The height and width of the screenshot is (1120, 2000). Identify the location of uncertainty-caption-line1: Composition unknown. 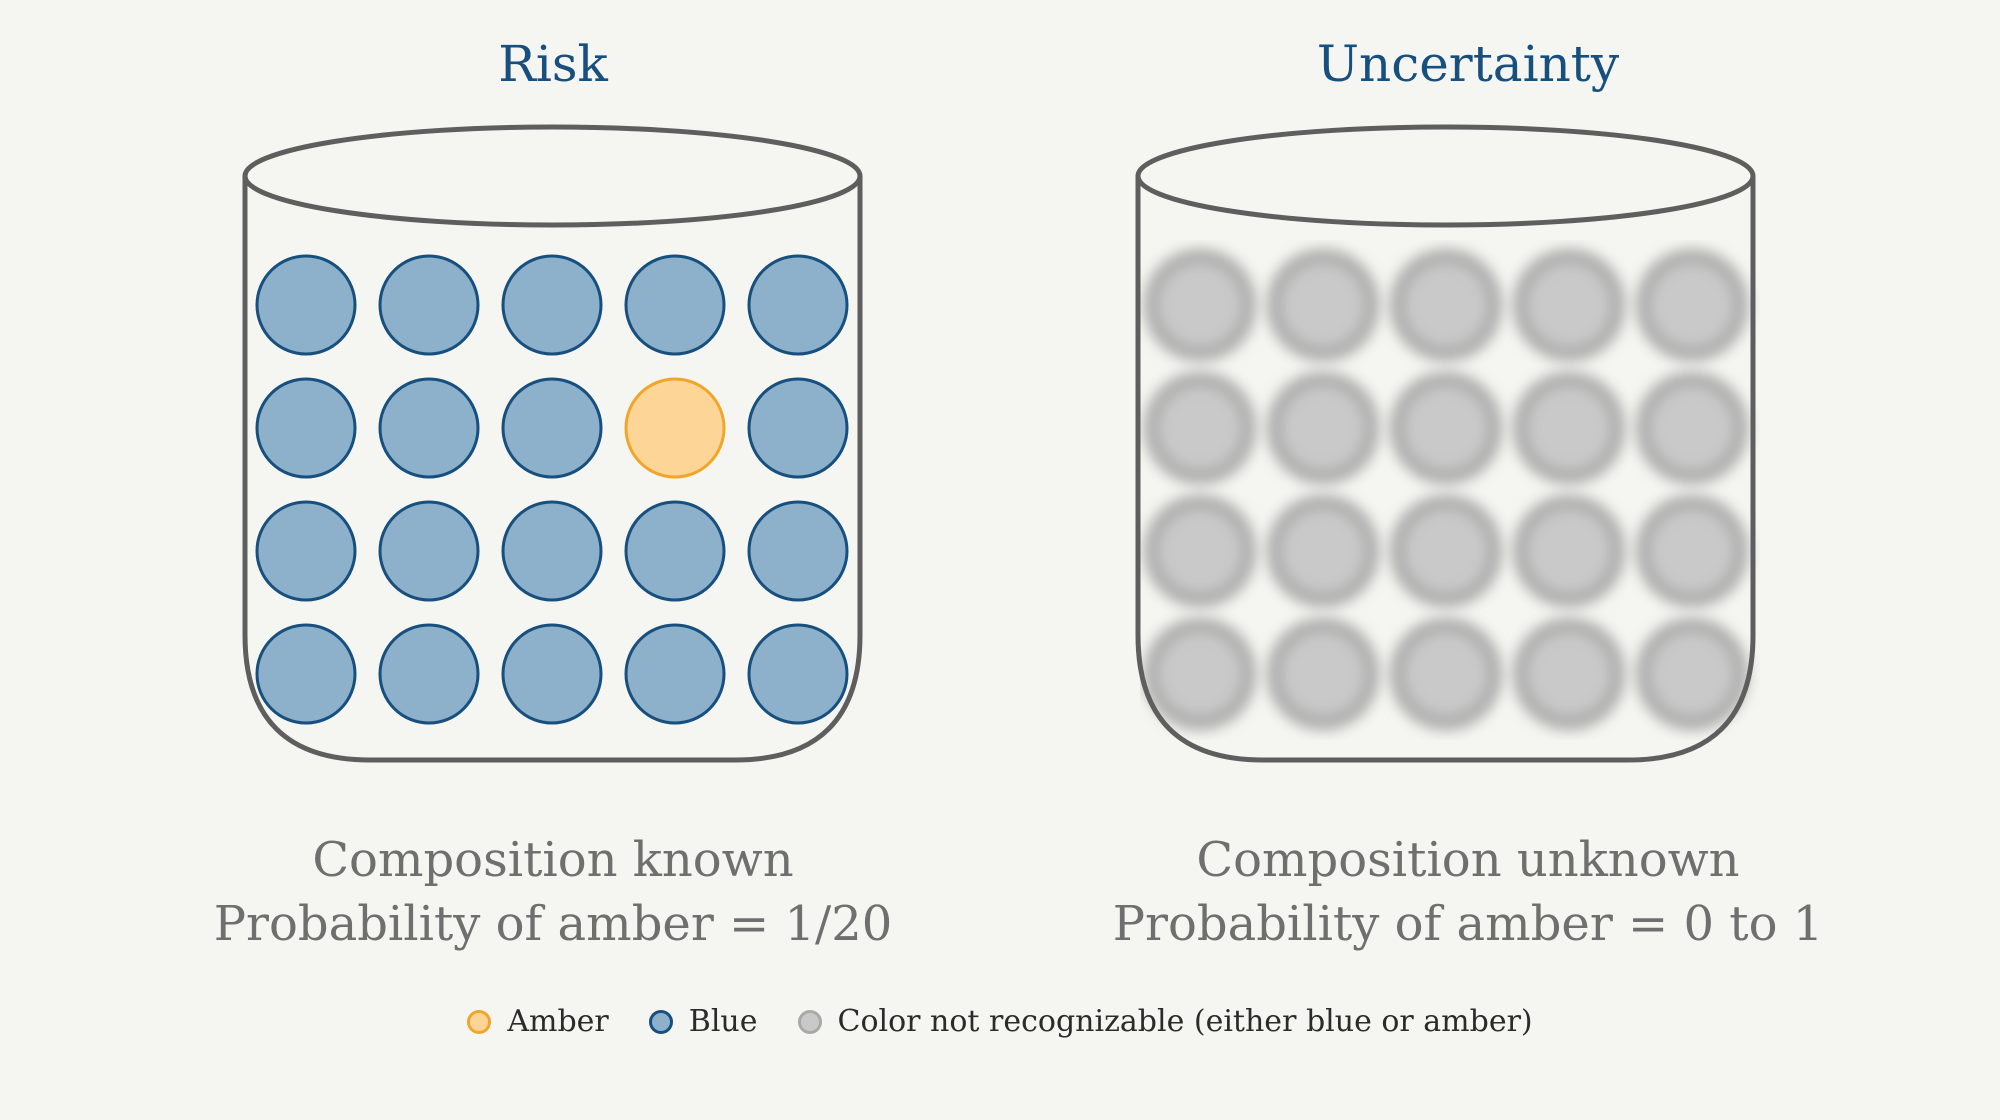
(1468, 860).